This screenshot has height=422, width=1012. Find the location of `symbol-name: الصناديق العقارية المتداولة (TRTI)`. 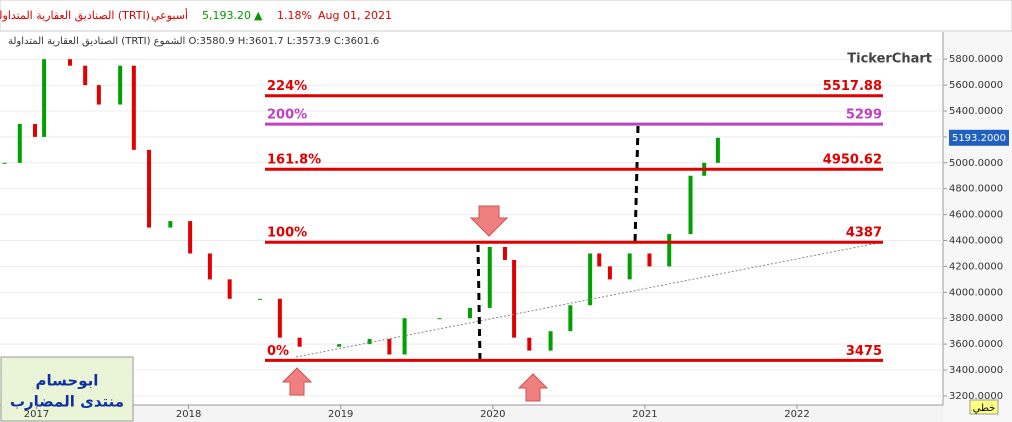

symbol-name: الصناديق العقارية المتداولة (TRTI) is located at coordinates (75, 16).